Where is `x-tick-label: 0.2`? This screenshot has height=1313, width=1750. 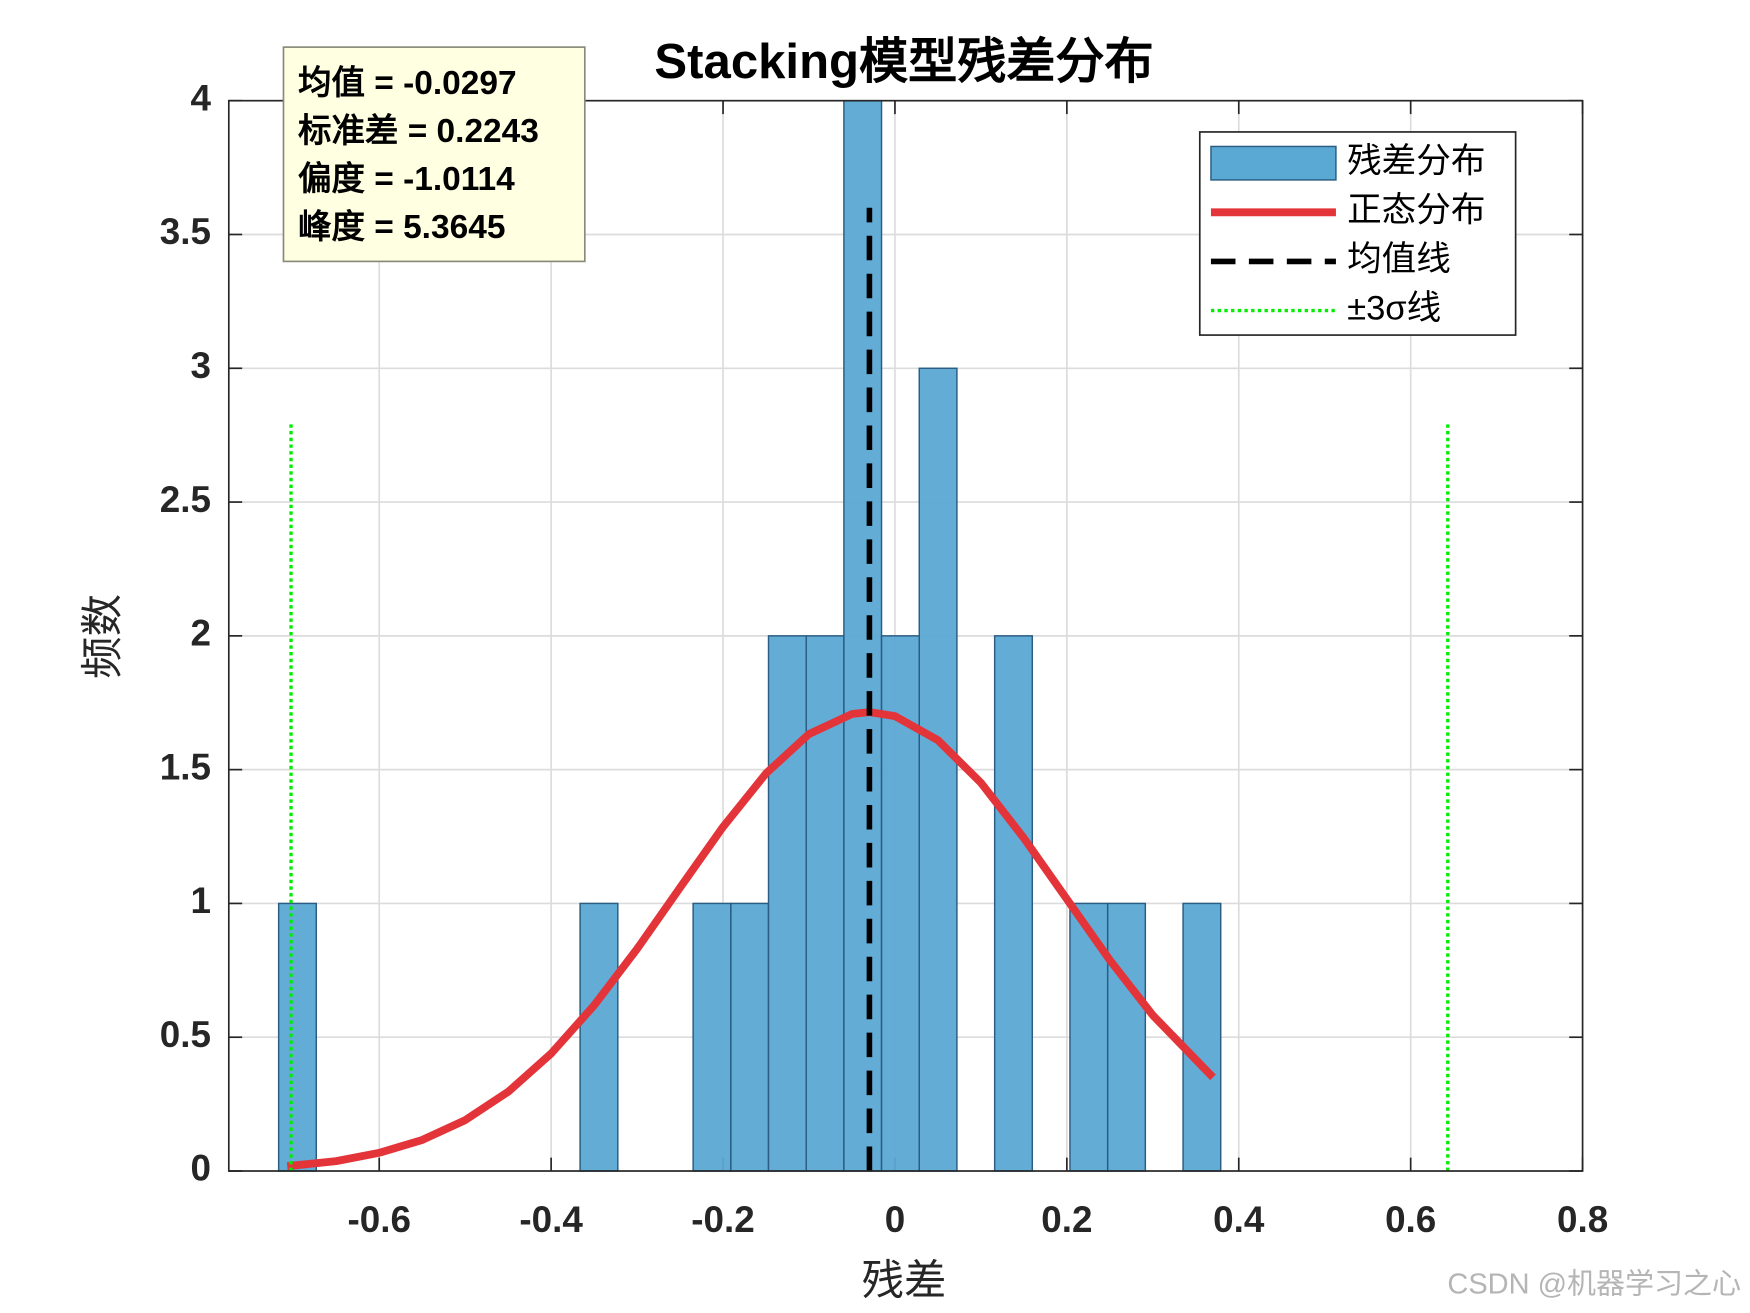 x-tick-label: 0.2 is located at coordinates (1066, 1219).